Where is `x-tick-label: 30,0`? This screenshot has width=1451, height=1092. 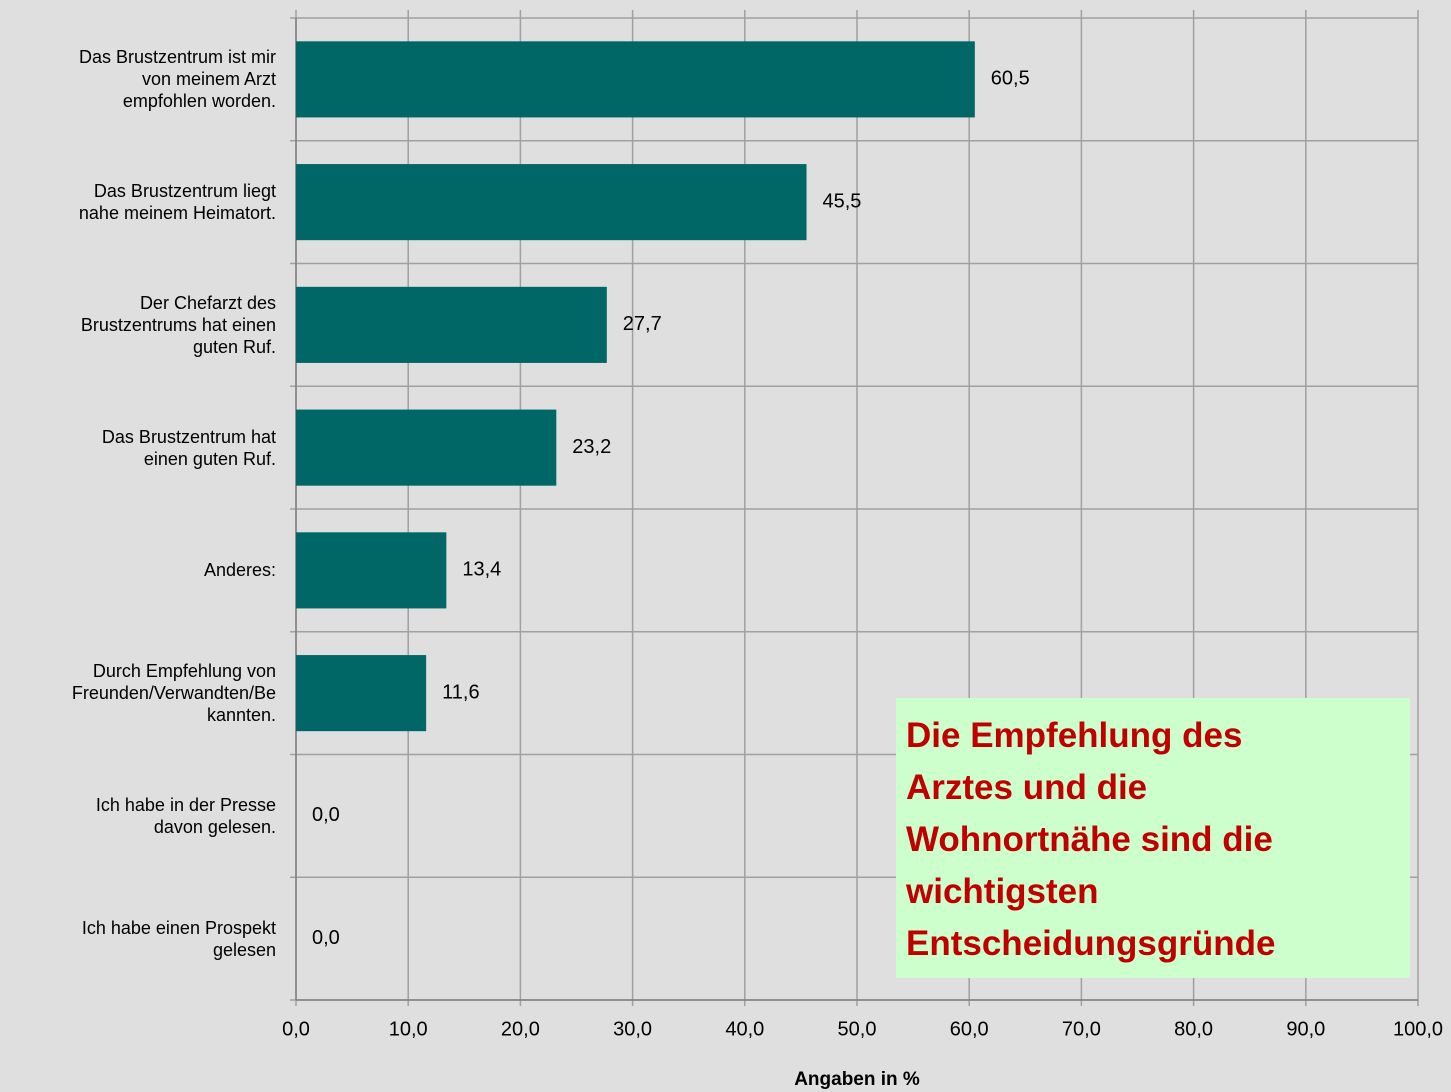 x-tick-label: 30,0 is located at coordinates (632, 1029).